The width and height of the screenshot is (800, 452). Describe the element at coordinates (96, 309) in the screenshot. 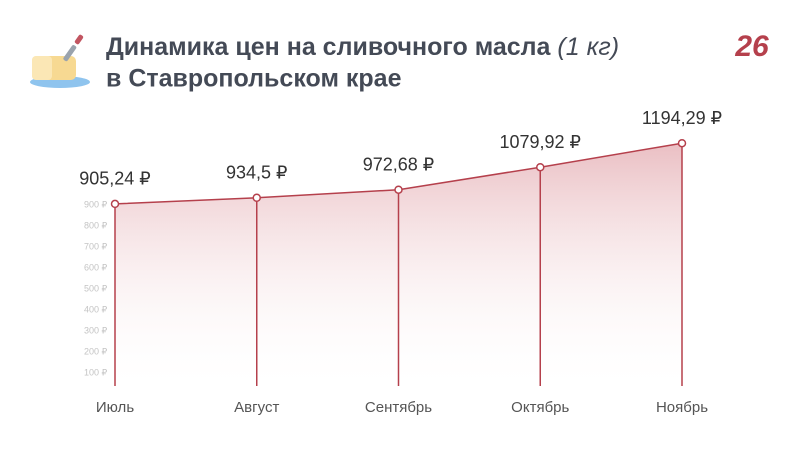

I see `y-tick-label: 400 ₽` at that location.